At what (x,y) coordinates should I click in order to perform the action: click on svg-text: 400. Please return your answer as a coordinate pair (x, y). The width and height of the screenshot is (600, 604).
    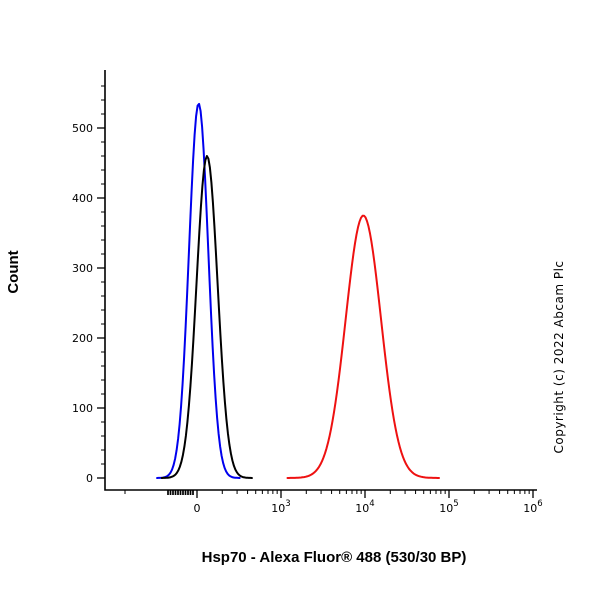
    Looking at the image, I should click on (82, 198).